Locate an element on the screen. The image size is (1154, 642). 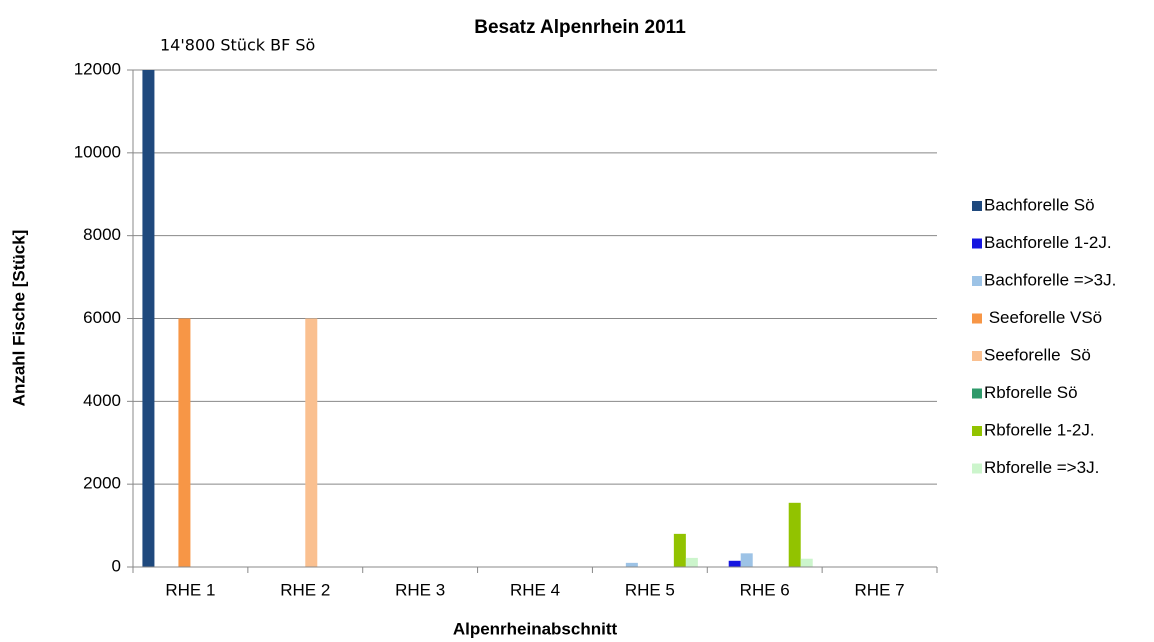
x-tick-label: RHE 5 is located at coordinates (650, 589).